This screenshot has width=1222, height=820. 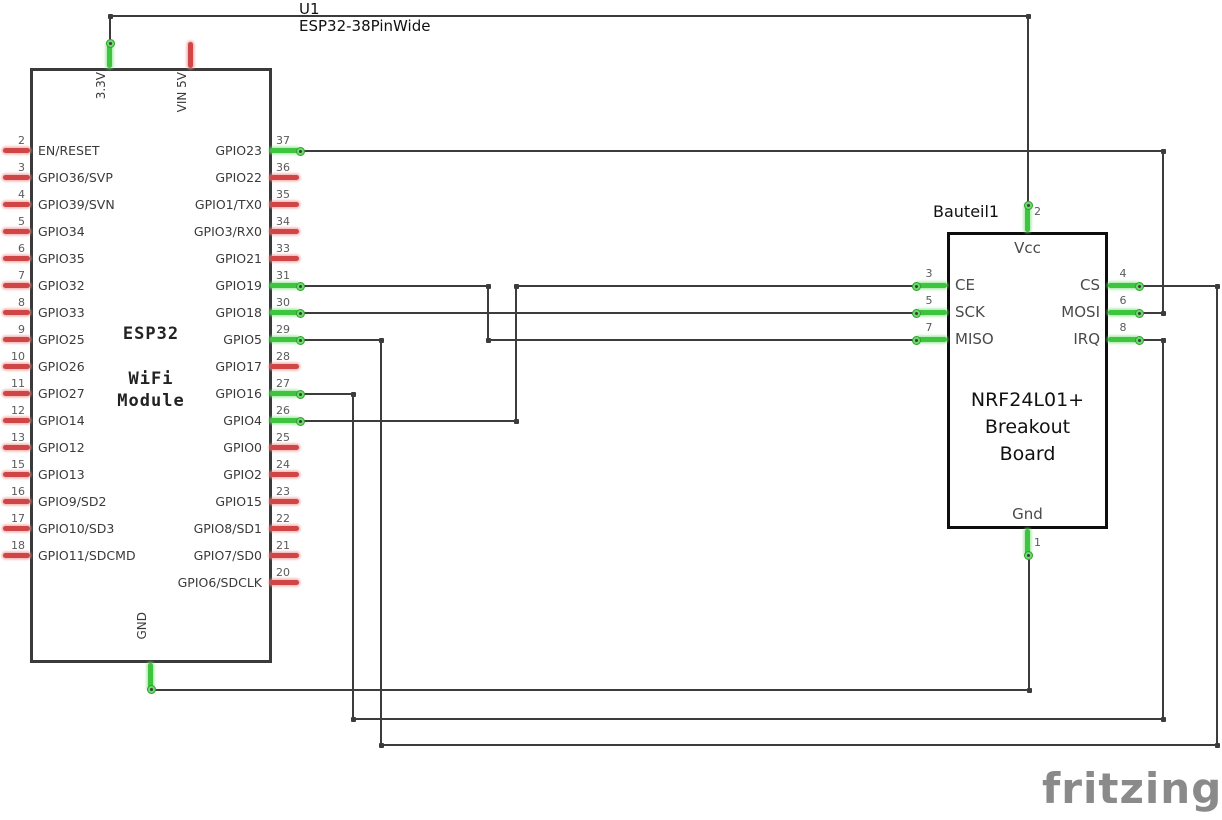 What do you see at coordinates (16, 204) in the screenshot?
I see `esp32-pin-gpio39-svn-stub` at bounding box center [16, 204].